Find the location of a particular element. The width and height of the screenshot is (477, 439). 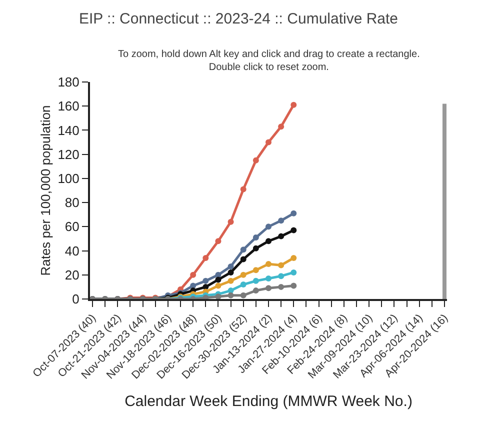

y-tick-label: 80 is located at coordinates (72, 202).